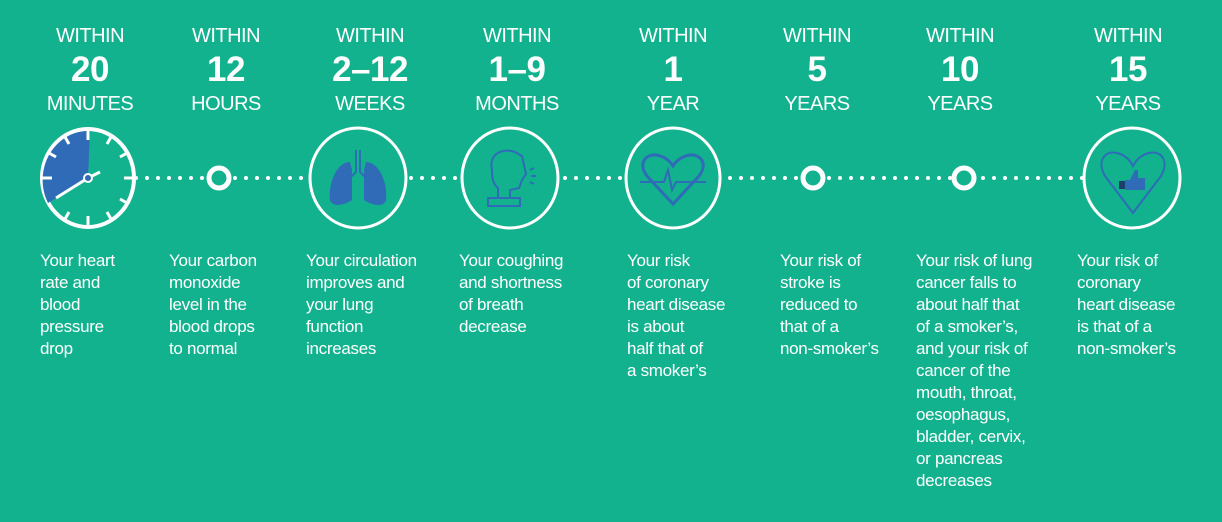 The image size is (1222, 522). I want to click on milestone-header: WITHIN 1–9 MONTHS, so click(517, 70).